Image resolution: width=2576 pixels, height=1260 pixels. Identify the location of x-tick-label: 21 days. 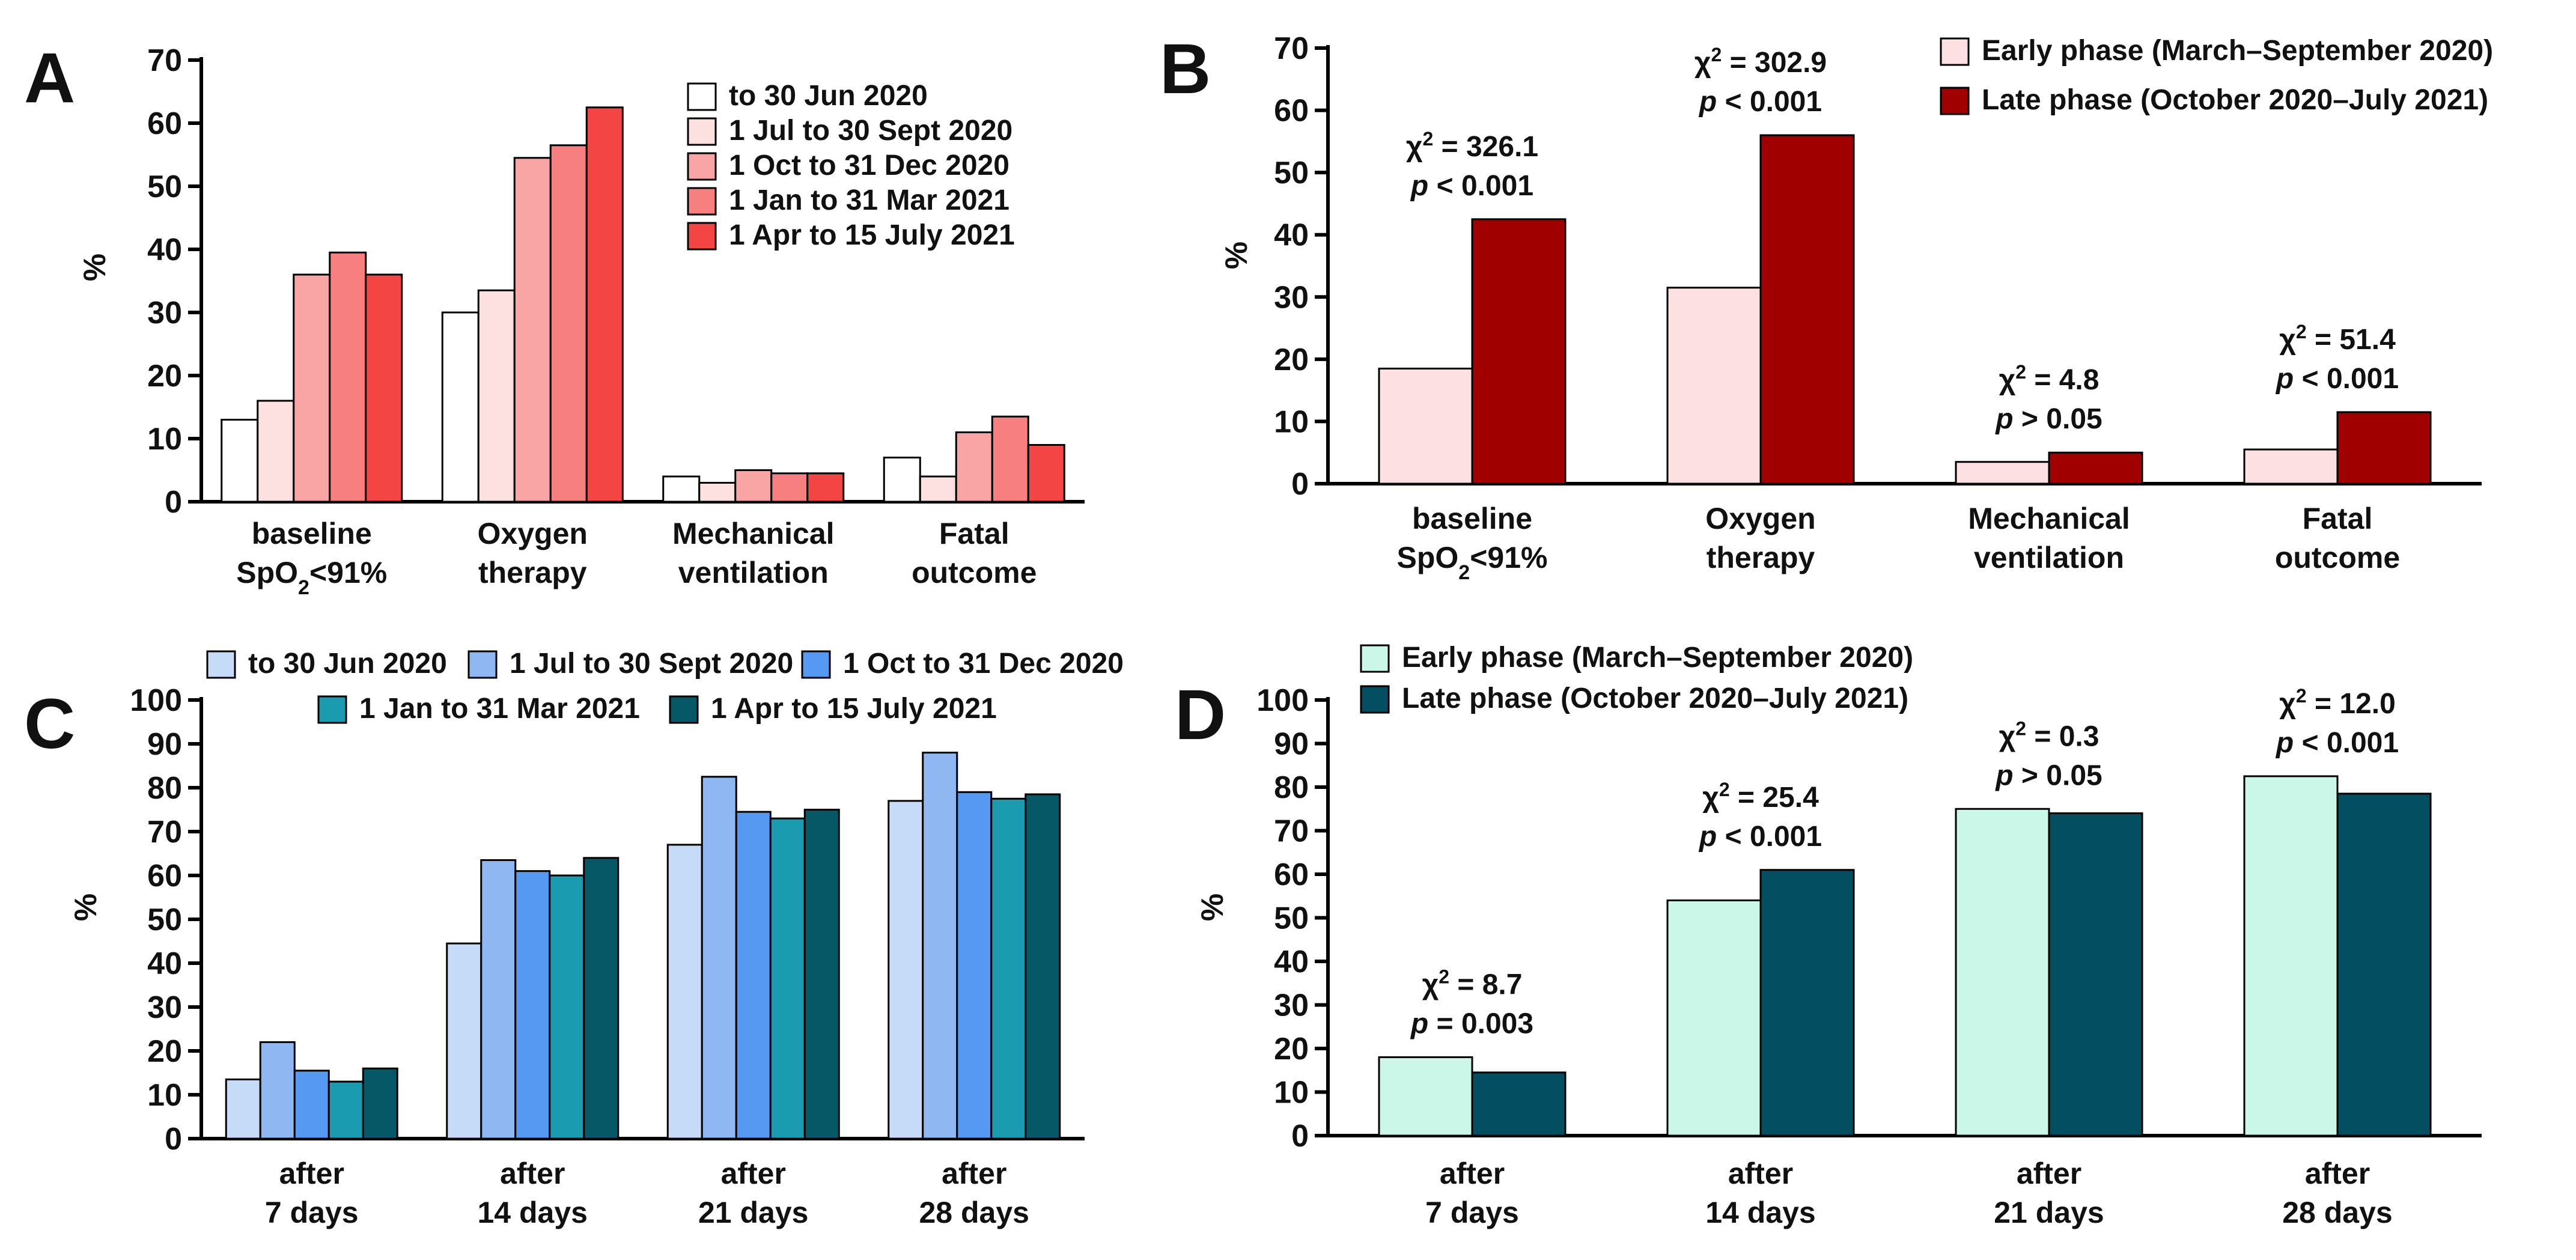
(2049, 1213).